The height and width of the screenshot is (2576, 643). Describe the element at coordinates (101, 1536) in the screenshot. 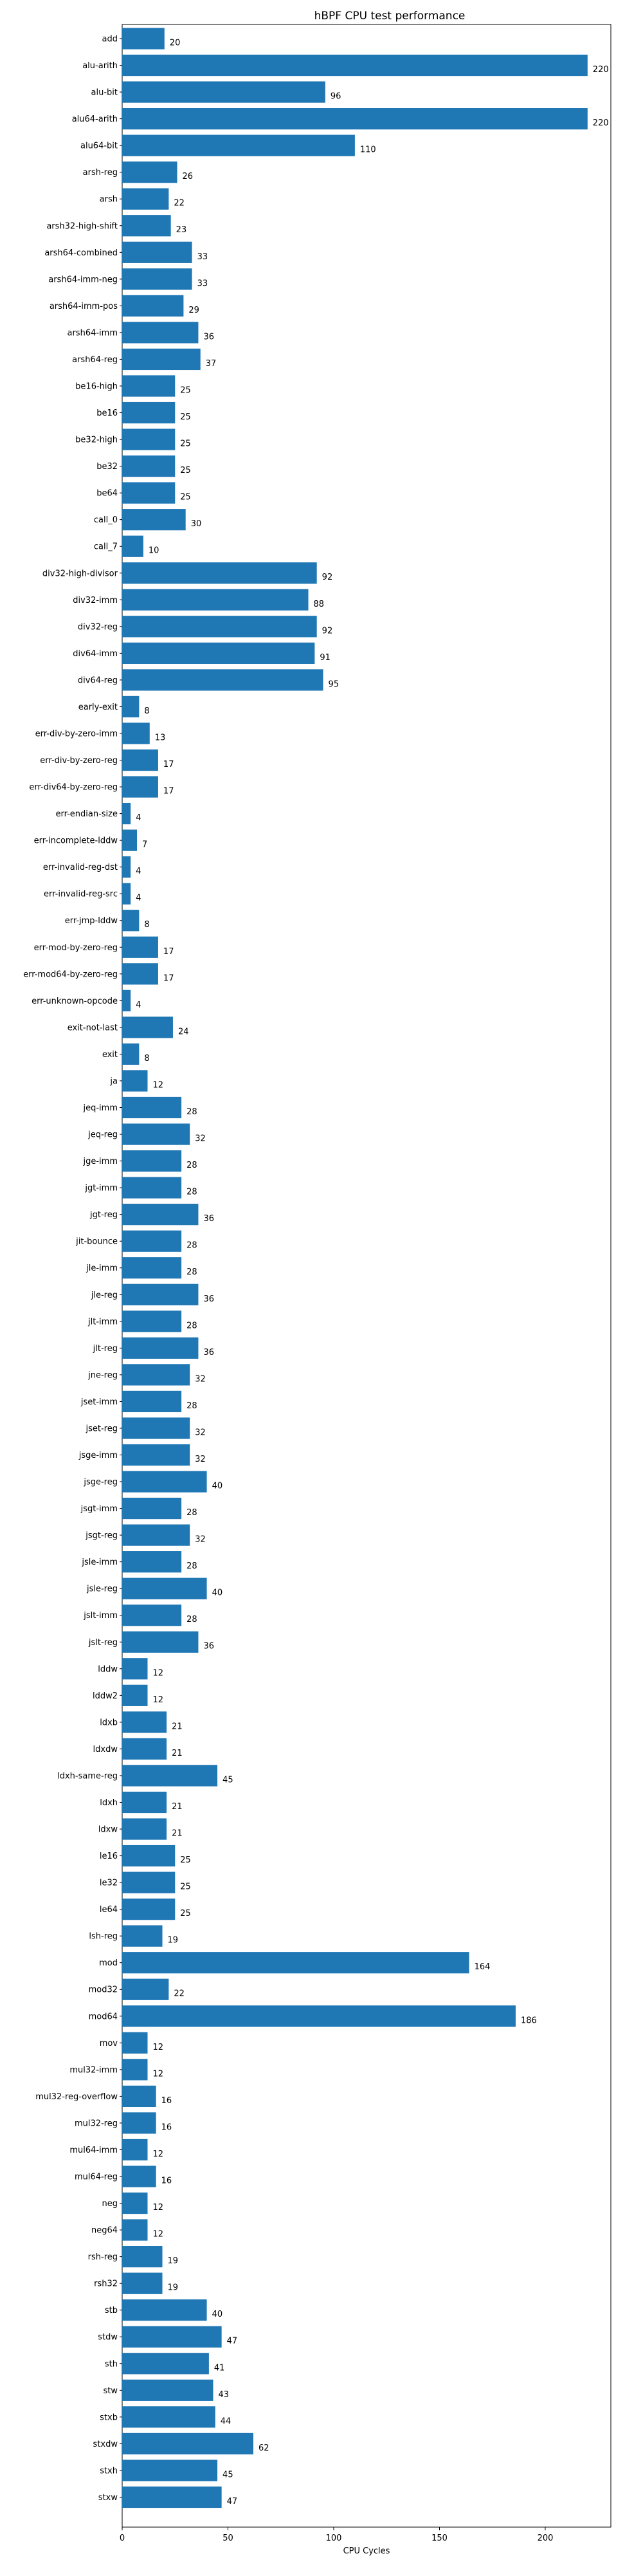

I see `category-label: jsgt-reg` at that location.